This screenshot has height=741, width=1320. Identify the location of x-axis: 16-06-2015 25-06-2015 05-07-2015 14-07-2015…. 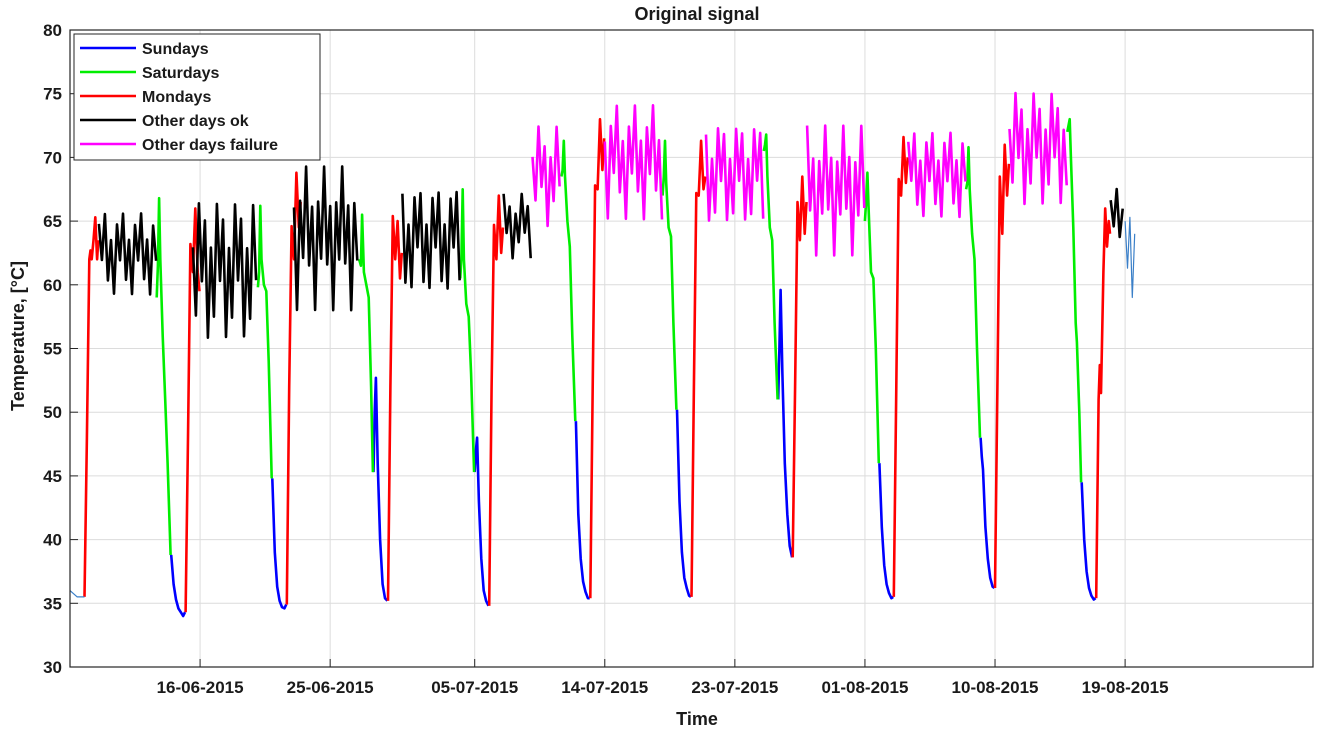
(663, 678).